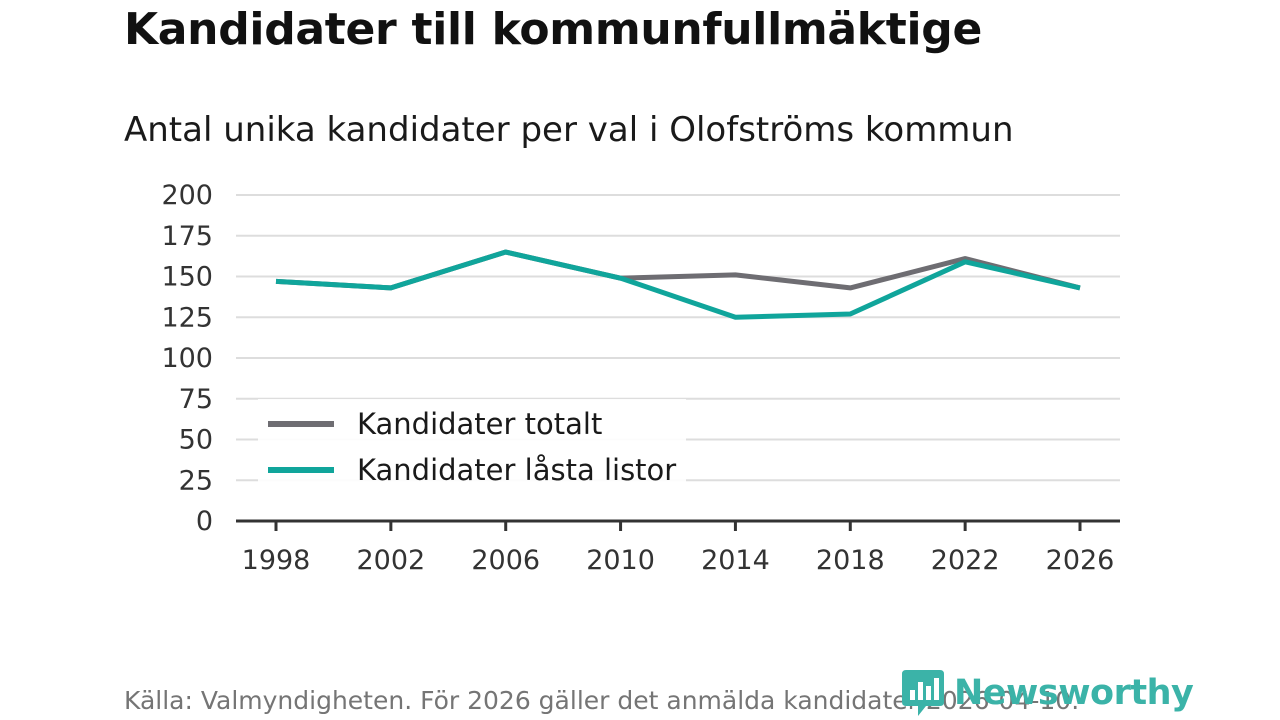  I want to click on x-tick-label: 2002, so click(390, 560).